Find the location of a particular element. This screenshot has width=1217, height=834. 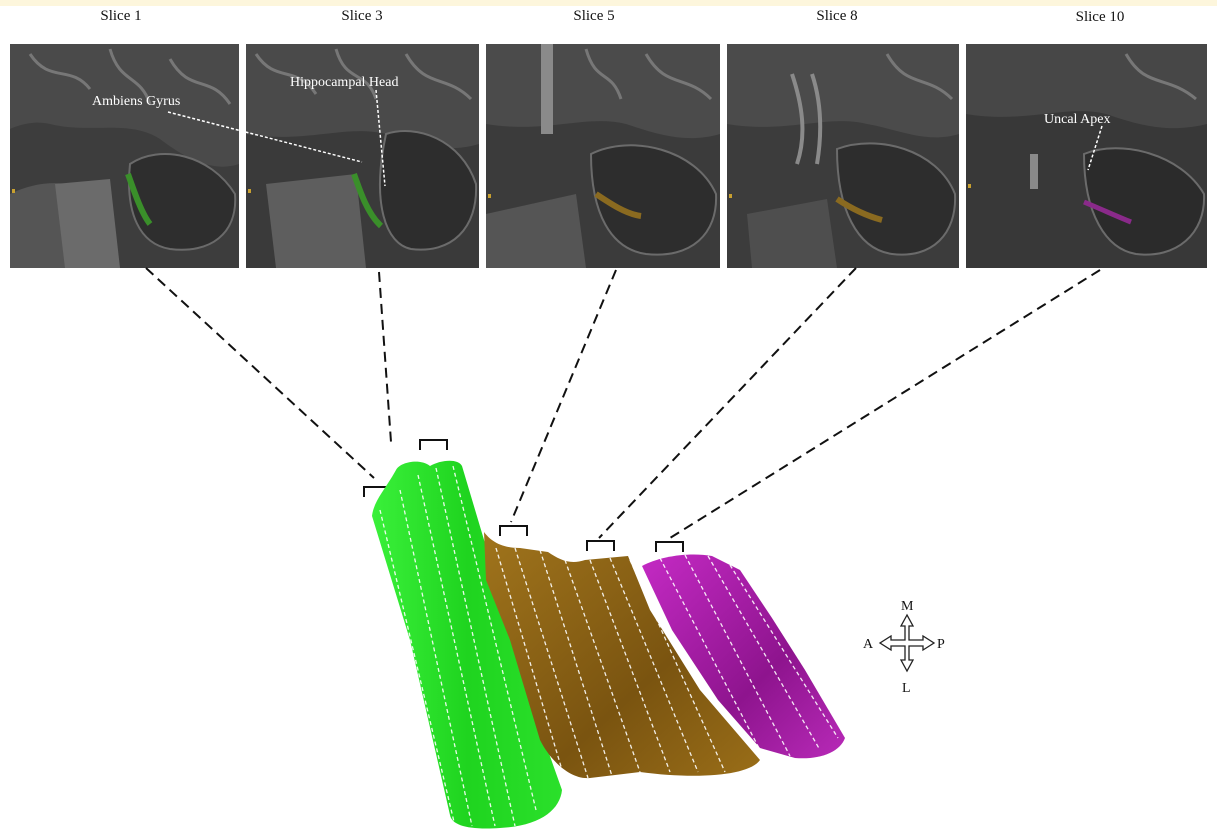

slice-5-title: Slice 5 is located at coordinates (594, 16).